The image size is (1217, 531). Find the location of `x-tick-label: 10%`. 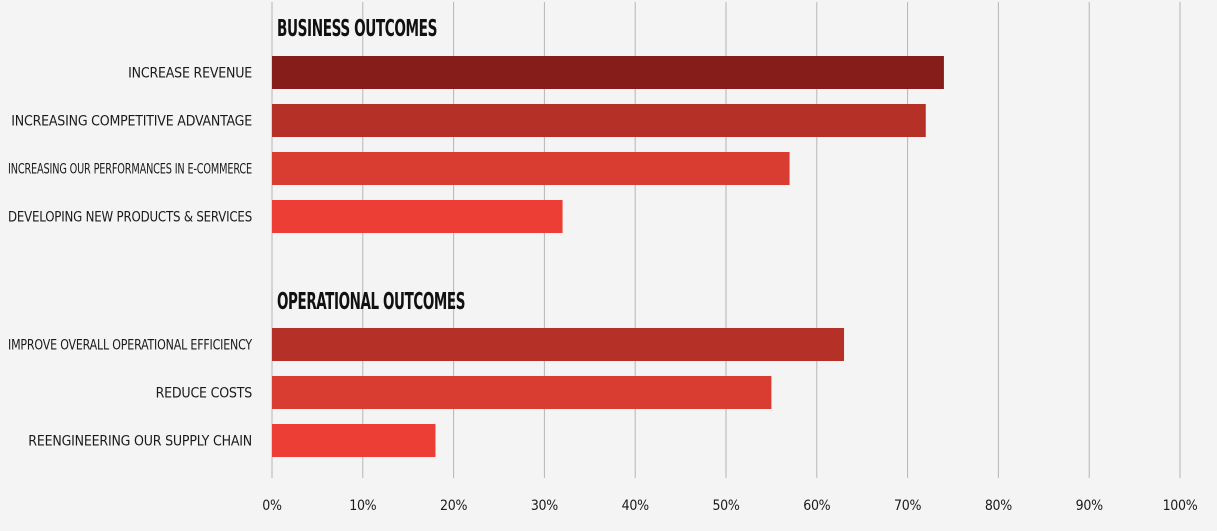

x-tick-label: 10% is located at coordinates (362, 506).